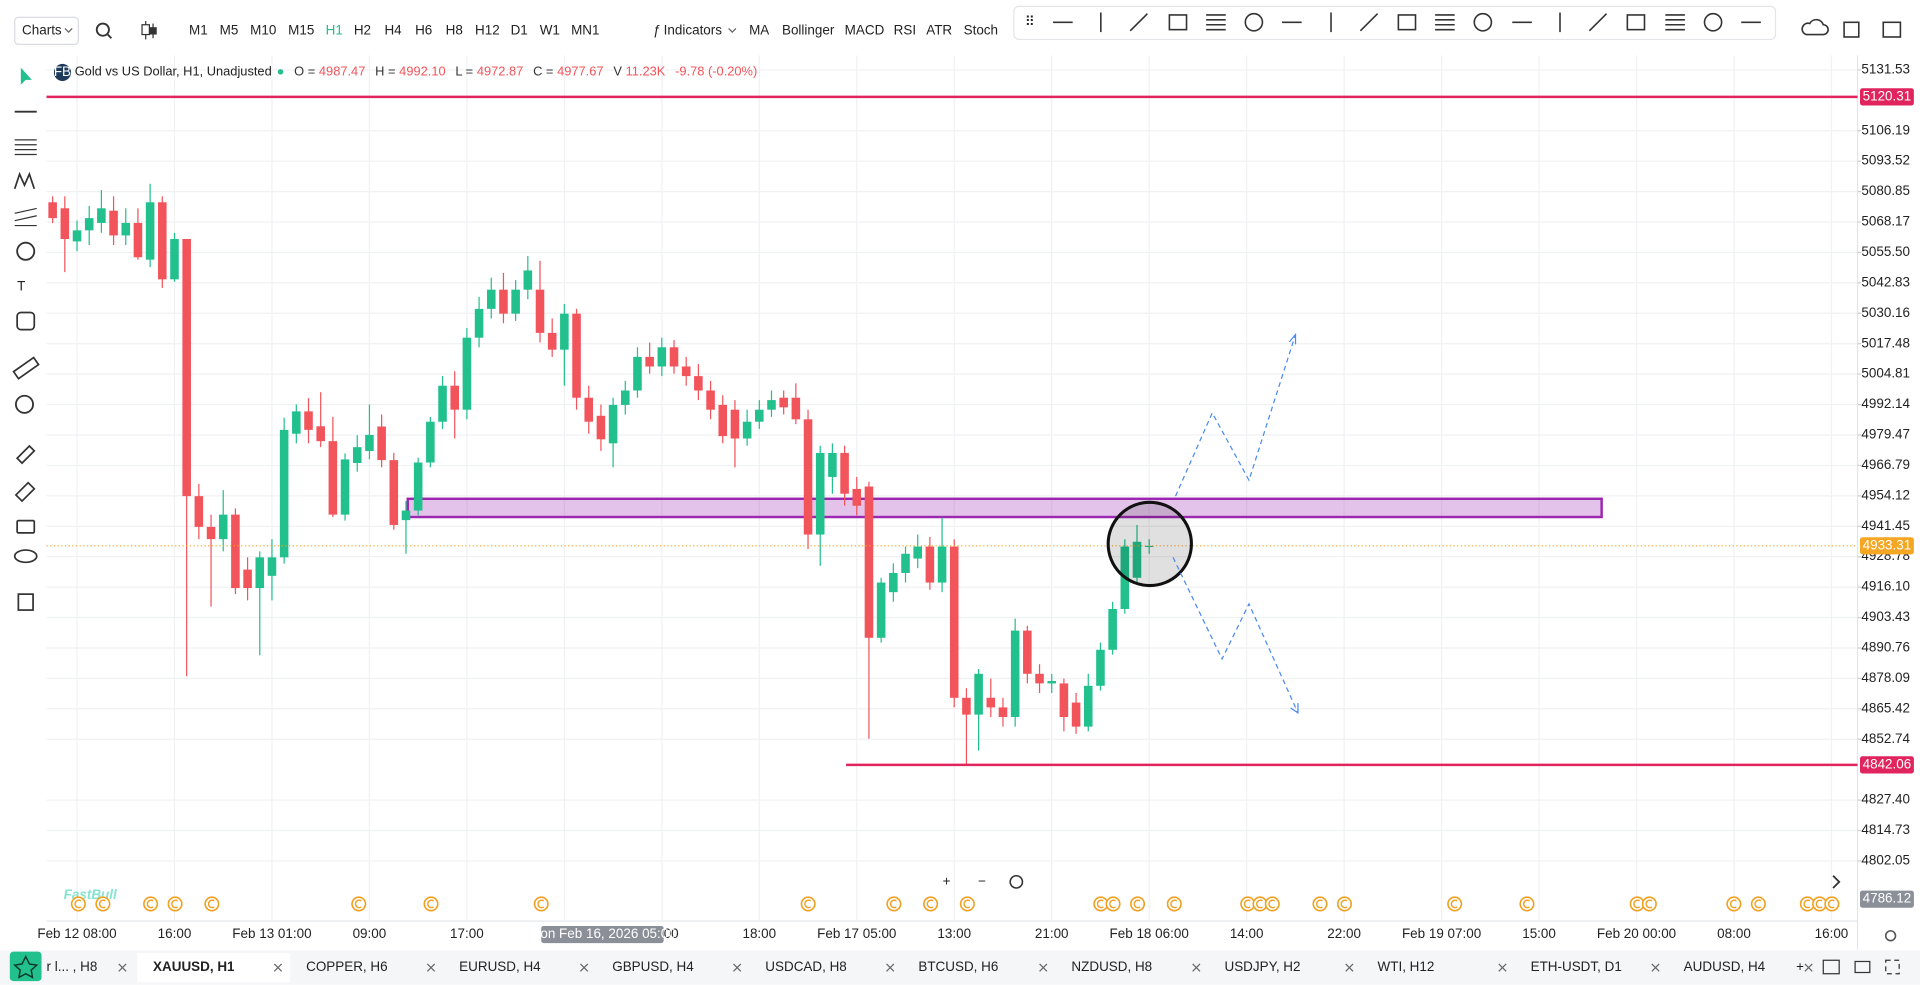 The height and width of the screenshot is (985, 1920). What do you see at coordinates (585, 29) in the screenshot?
I see `timeframe: MN1` at bounding box center [585, 29].